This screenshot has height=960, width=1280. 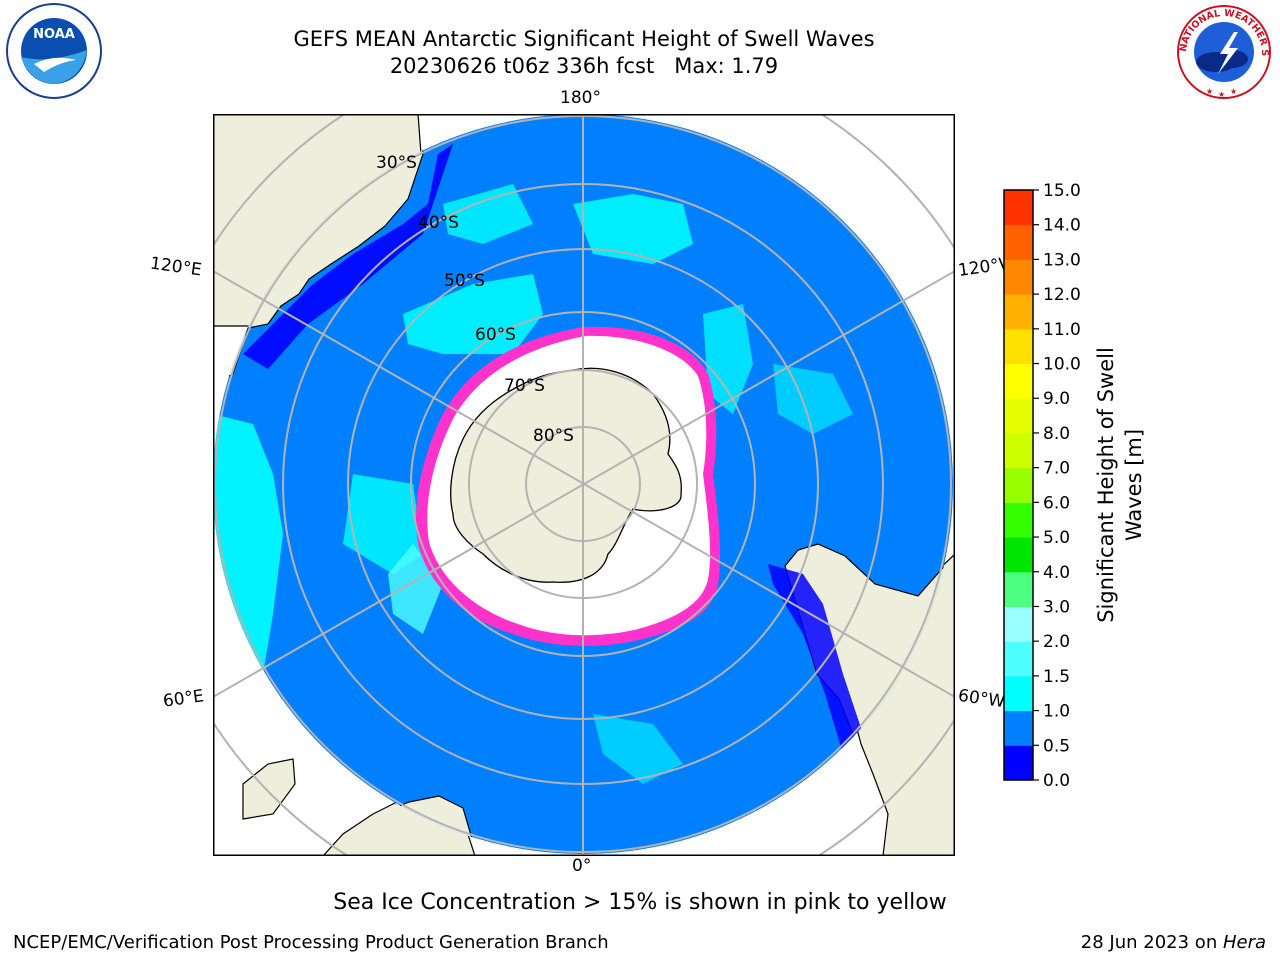 I want to click on colorbar-tick-label: 1.0, so click(x=1056, y=712).